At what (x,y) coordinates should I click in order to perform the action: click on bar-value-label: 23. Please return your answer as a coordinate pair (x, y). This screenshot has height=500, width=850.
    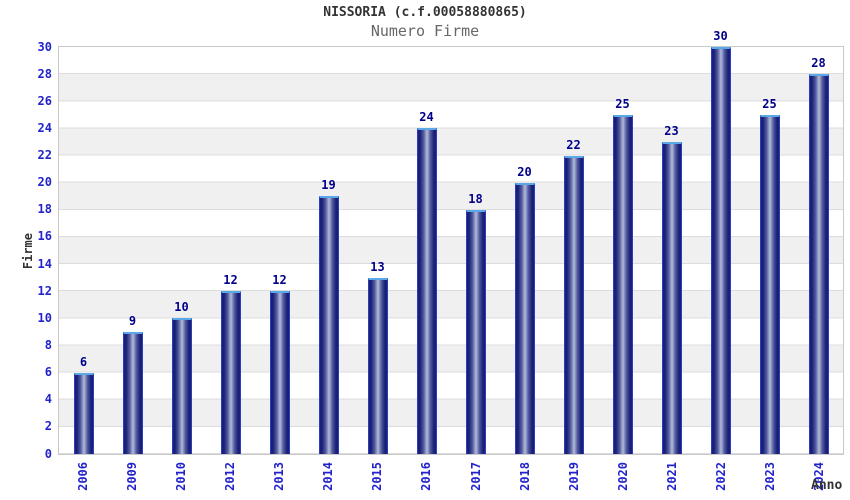
    Looking at the image, I should click on (671, 130).